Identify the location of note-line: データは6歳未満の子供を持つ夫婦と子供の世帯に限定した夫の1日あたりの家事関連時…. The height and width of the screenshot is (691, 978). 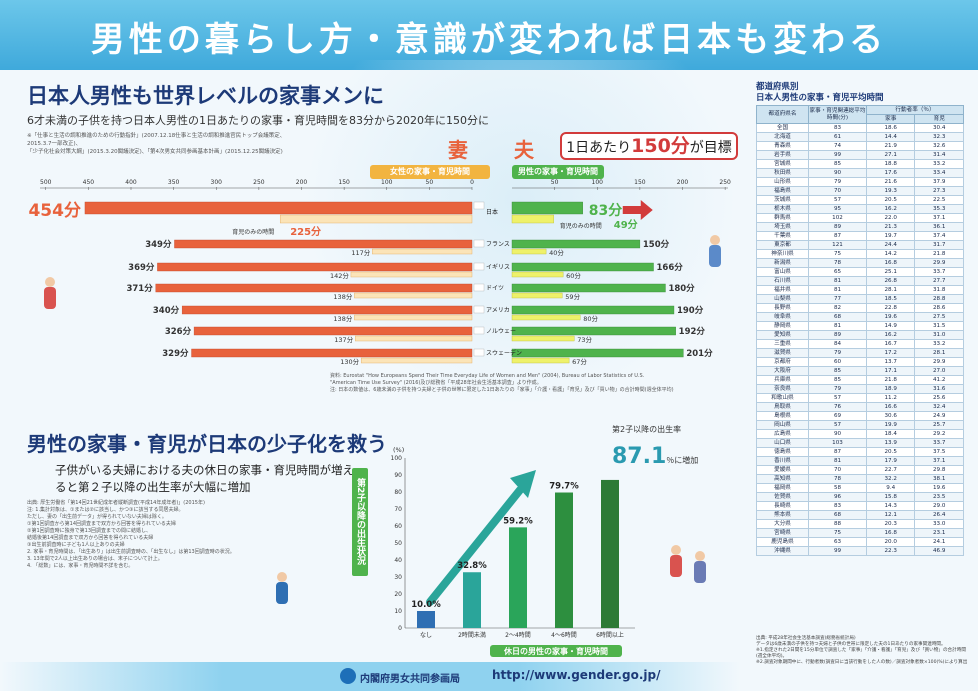
(851, 644).